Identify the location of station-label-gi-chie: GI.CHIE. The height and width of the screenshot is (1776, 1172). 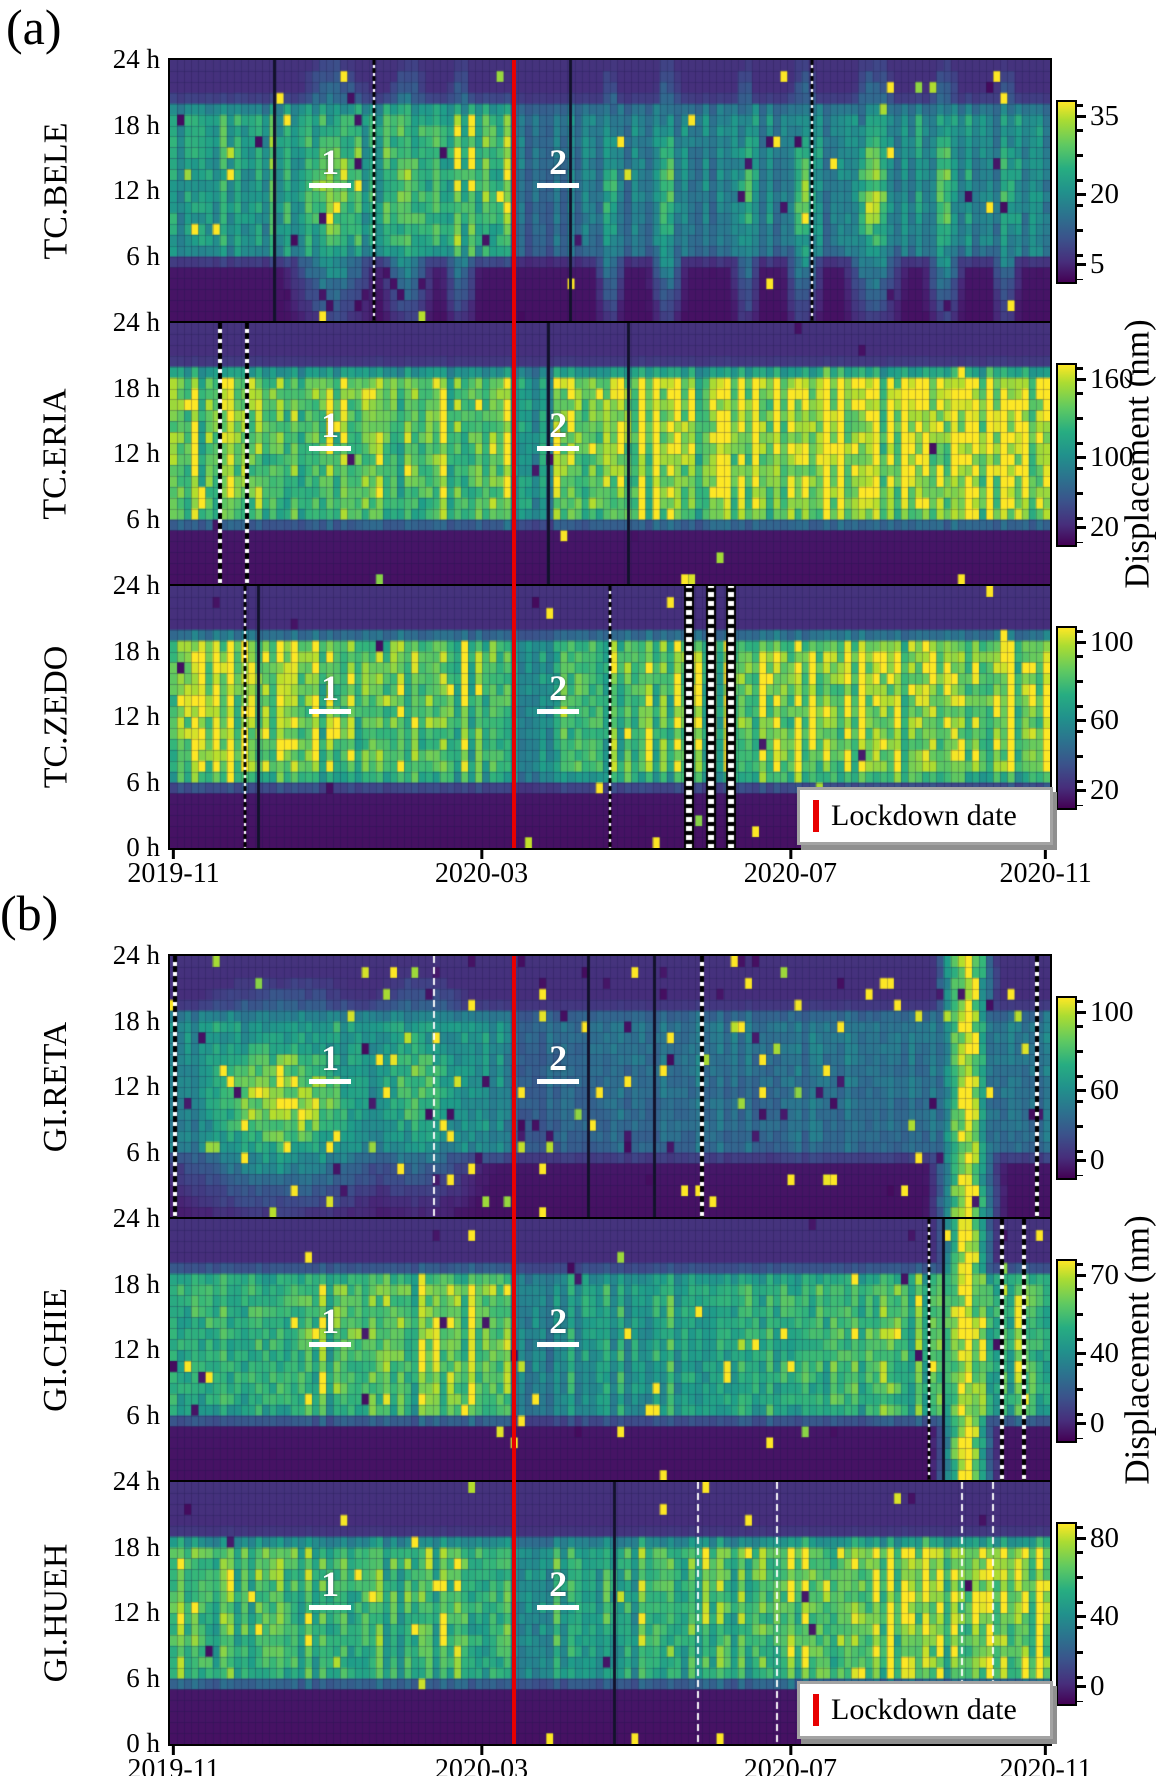
(56, 1350).